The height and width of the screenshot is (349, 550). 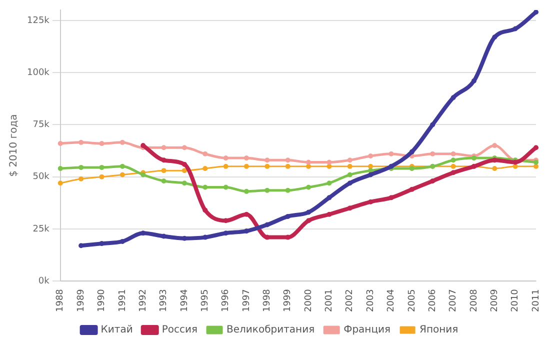 What do you see at coordinates (367, 330) in the screenshot?
I see `legend-label: Франция` at bounding box center [367, 330].